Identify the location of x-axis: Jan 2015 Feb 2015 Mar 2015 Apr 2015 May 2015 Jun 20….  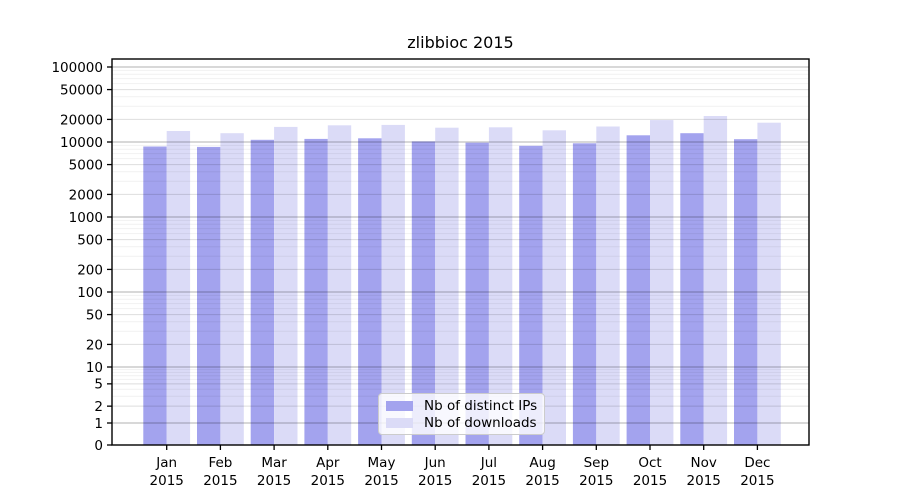
(462, 467).